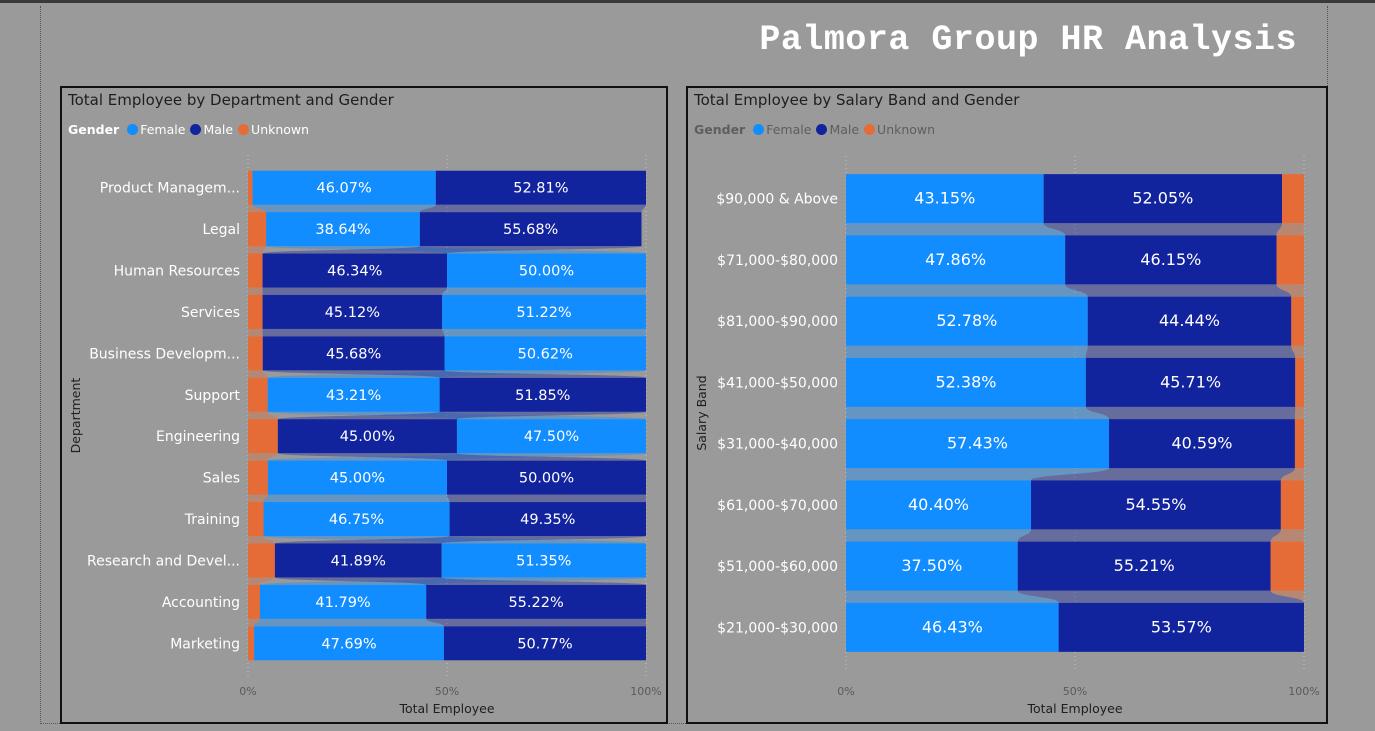  I want to click on bar-row-research-and-devel: 51.35% 41.89%, so click(447, 560).